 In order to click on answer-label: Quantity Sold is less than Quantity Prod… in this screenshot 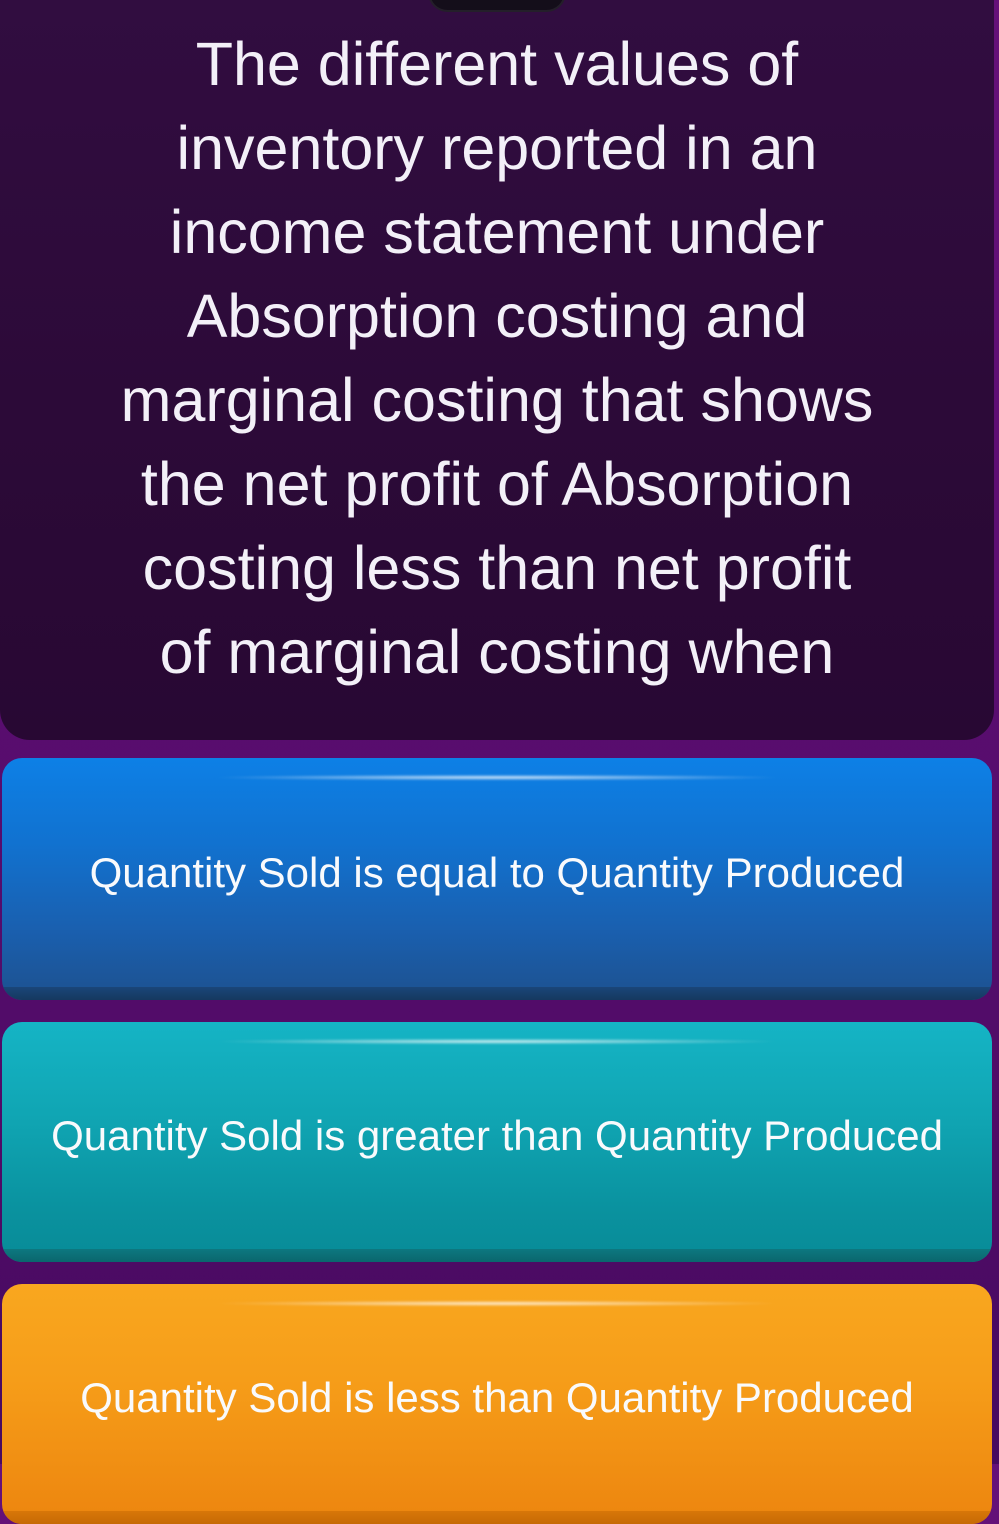, I will do `click(497, 1397)`.